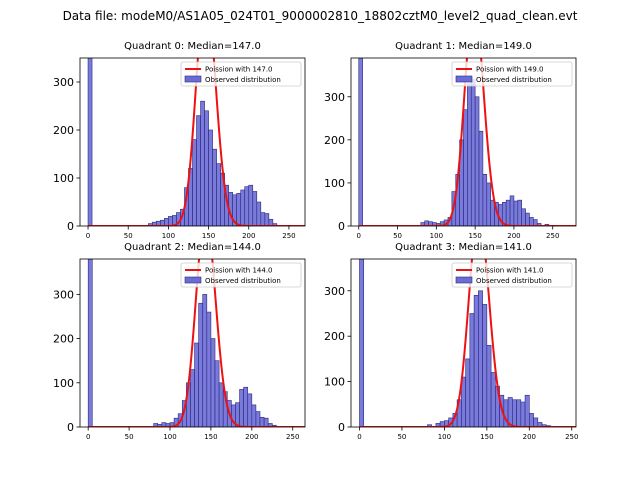 The height and width of the screenshot is (480, 640). I want to click on legend: Poission with 149.0 Observed distribution, so click(512, 74).